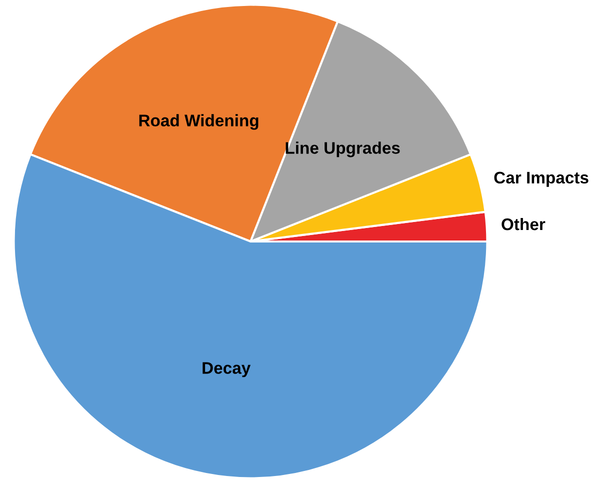  Describe the element at coordinates (541, 179) in the screenshot. I see `slice-label: Car Impacts` at that location.